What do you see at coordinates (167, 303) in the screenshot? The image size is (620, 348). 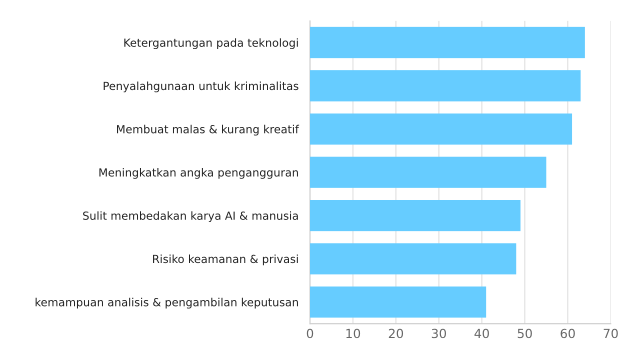 I see `y-tick-label: kemampuan analisis & pengambilan keputusan` at bounding box center [167, 303].